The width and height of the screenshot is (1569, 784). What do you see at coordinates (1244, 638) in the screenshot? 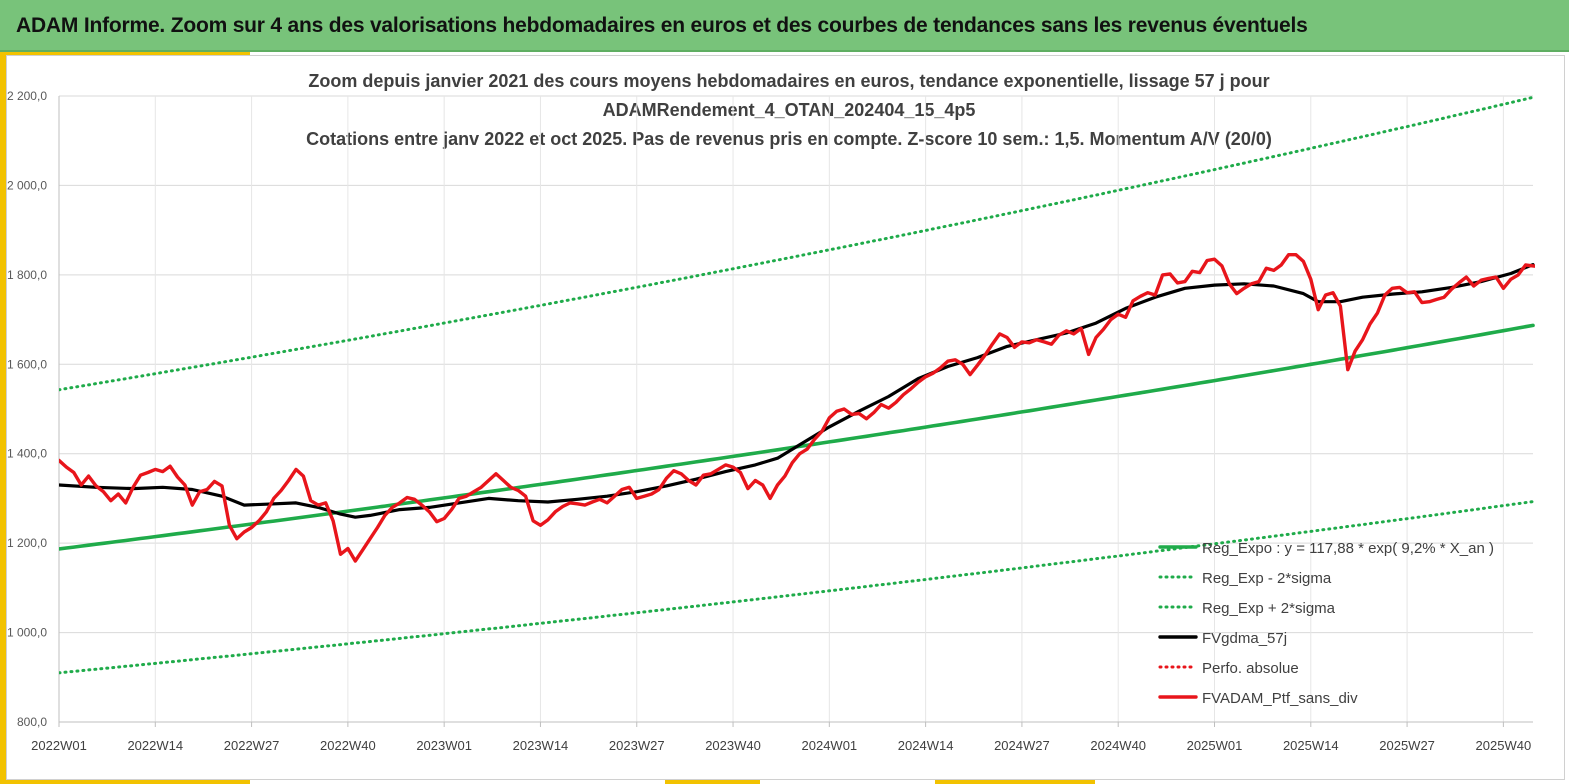
I see `legend-label: FVgdma_57j` at bounding box center [1244, 638].